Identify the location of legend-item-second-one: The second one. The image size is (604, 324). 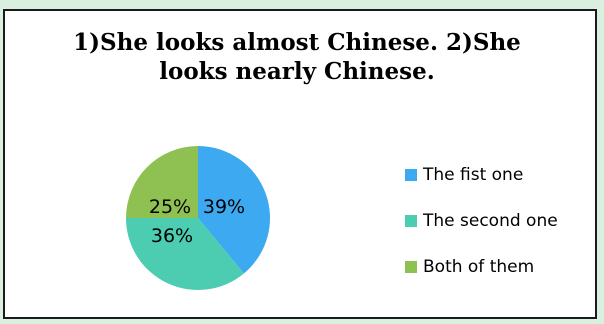
(481, 221).